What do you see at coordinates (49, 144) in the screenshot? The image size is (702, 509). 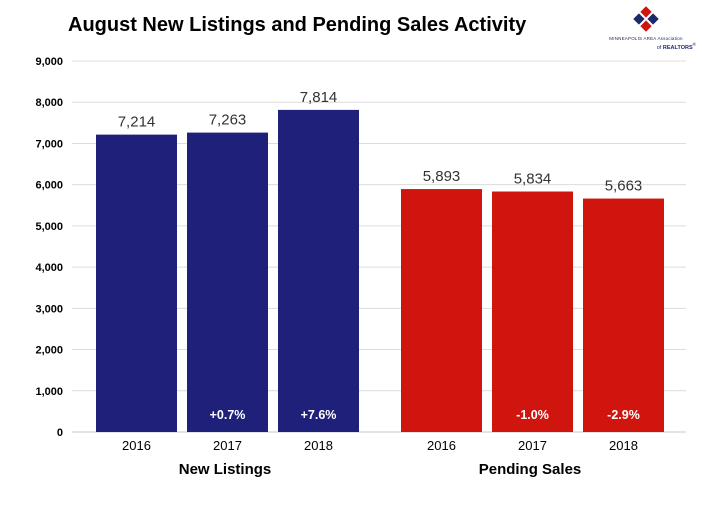 I see `y-tick-label: 7,000` at bounding box center [49, 144].